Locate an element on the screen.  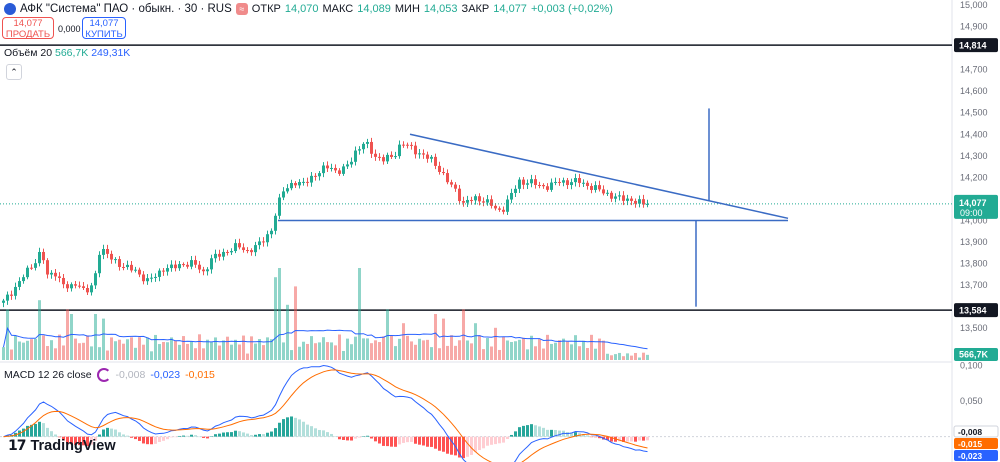
buy-button: 14,077 КУПИТЬ is located at coordinates (104, 28).